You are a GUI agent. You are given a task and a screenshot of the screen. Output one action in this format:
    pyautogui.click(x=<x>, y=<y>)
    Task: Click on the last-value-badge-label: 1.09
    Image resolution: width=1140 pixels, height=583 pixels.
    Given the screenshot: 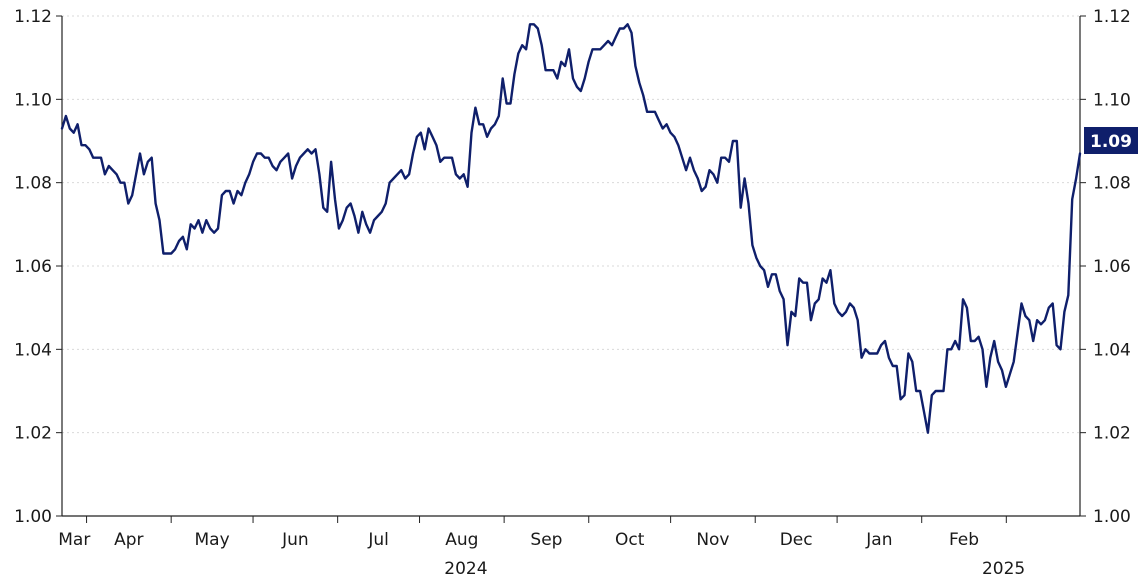 What is the action you would take?
    pyautogui.click(x=1111, y=142)
    